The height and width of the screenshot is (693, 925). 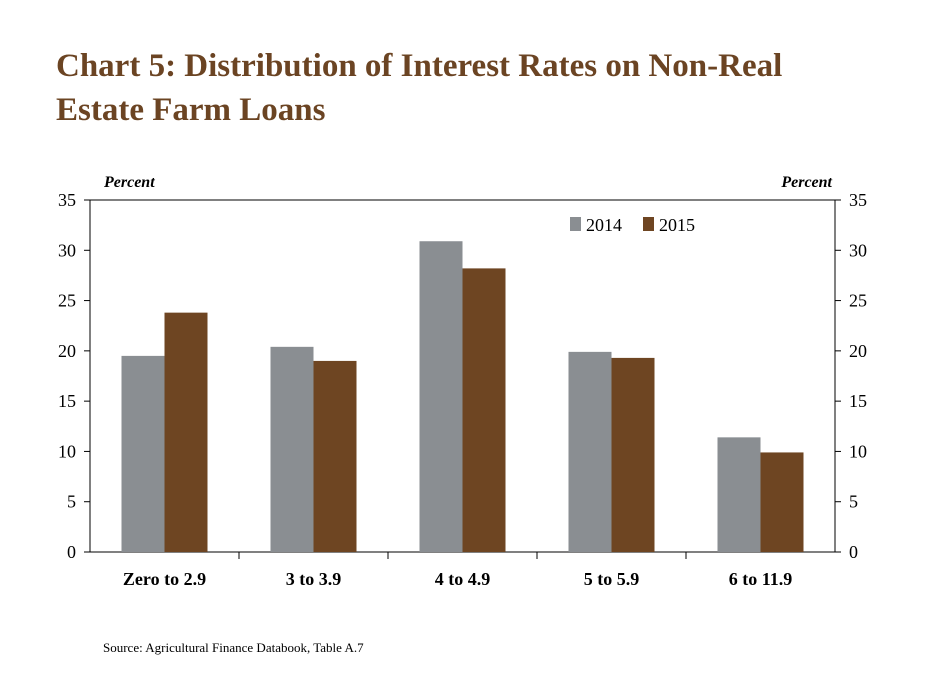 What do you see at coordinates (648, 224) in the screenshot?
I see `legend-swatch-2015` at bounding box center [648, 224].